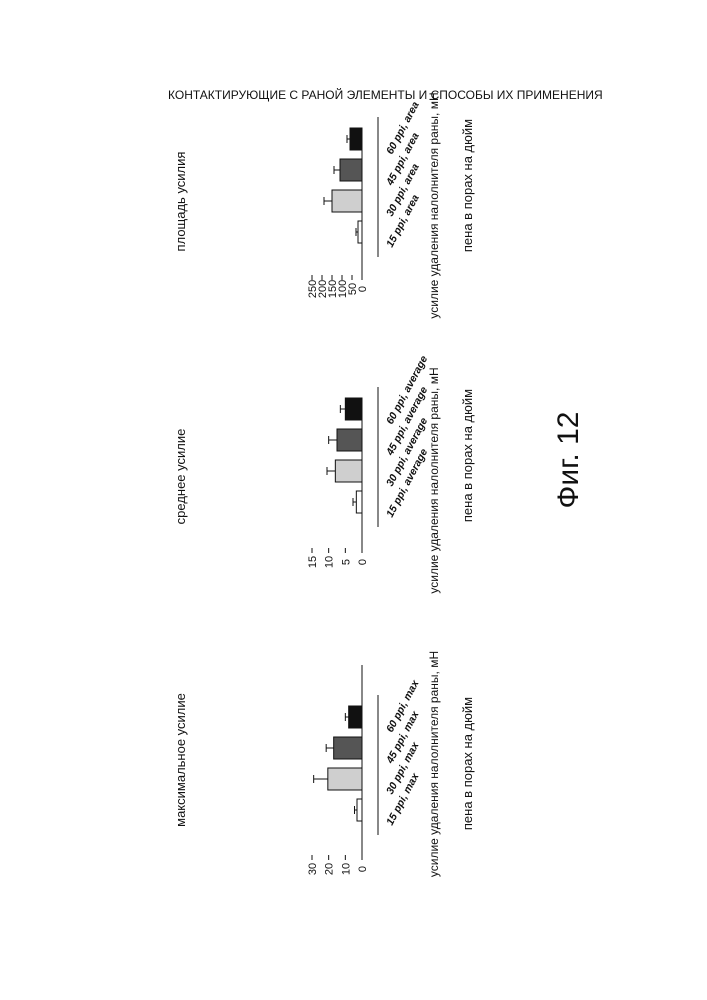  I want to click on chart-title: максимальное усилие, so click(180, 760).